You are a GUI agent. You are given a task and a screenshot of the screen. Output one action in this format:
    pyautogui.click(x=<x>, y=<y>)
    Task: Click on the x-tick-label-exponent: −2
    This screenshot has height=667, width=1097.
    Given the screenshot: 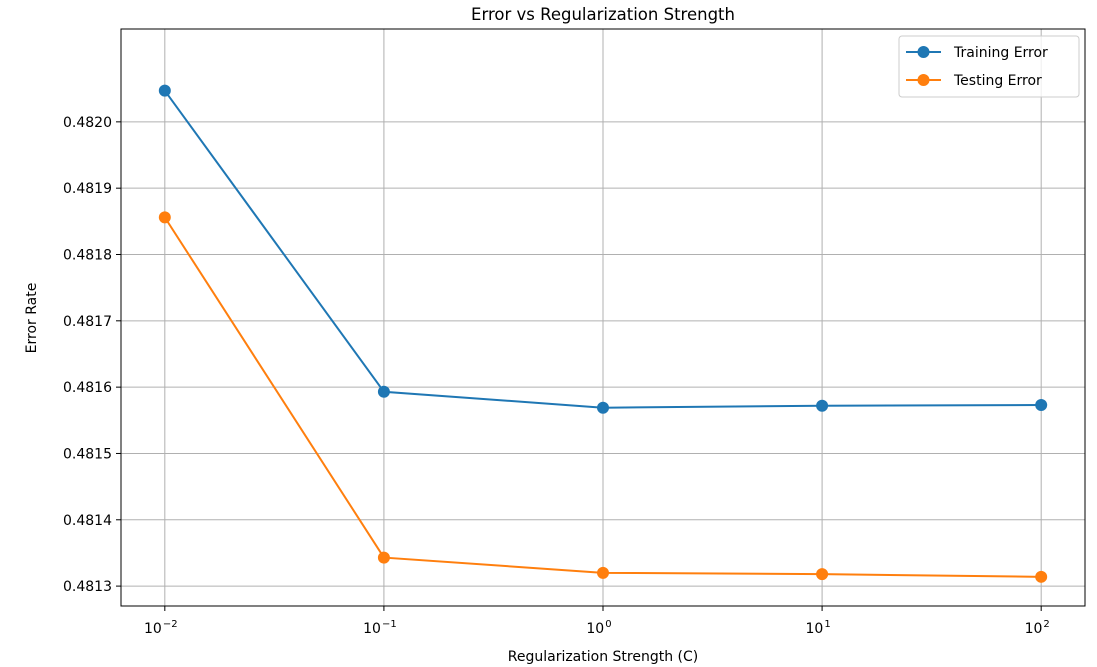 What is the action you would take?
    pyautogui.click(x=170, y=624)
    